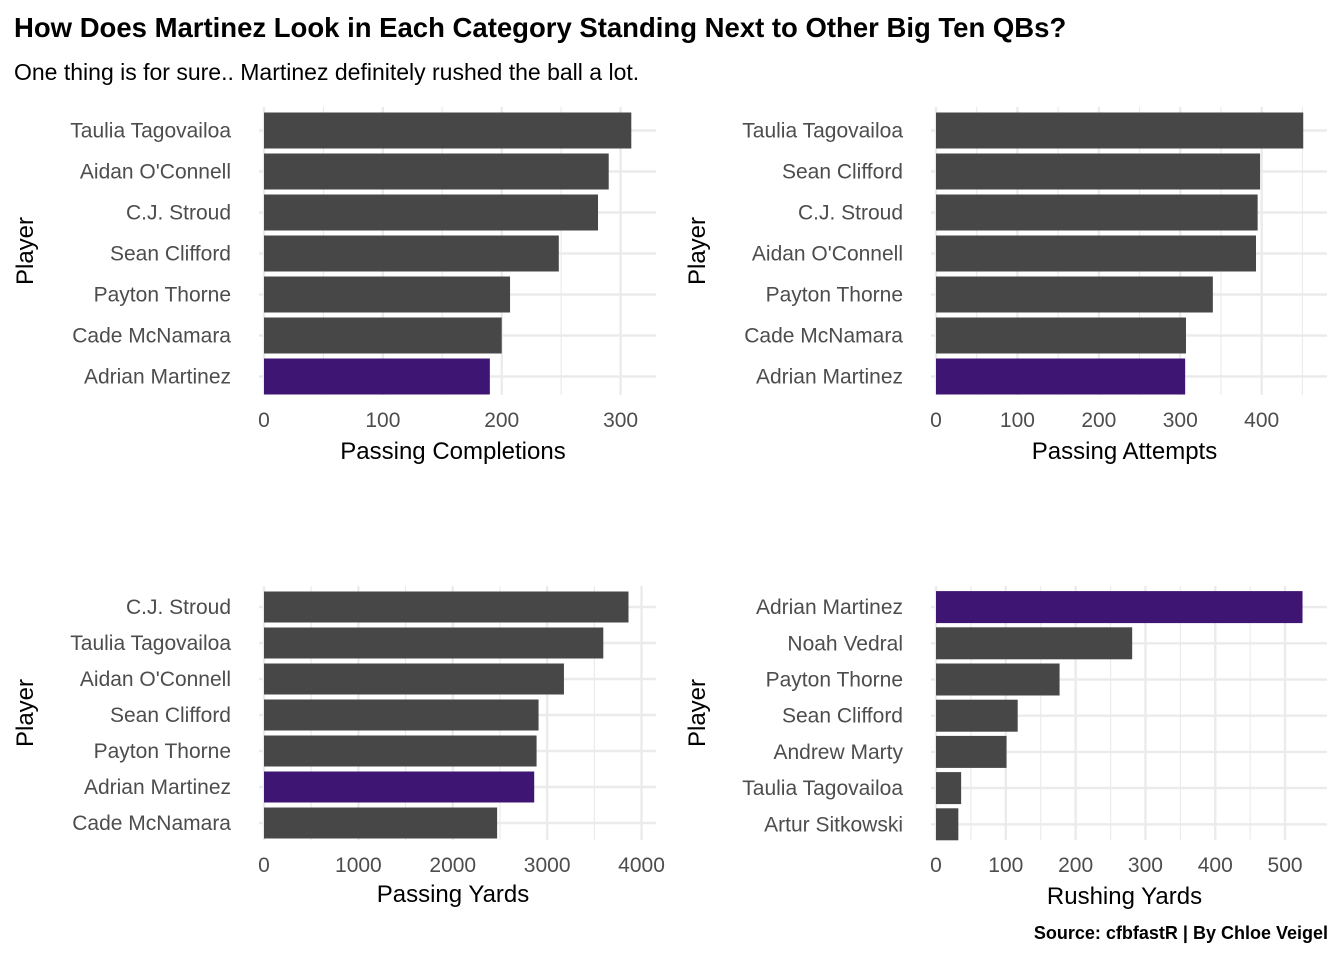  What do you see at coordinates (452, 451) in the screenshot?
I see `x-axis-title: Passing Completions` at bounding box center [452, 451].